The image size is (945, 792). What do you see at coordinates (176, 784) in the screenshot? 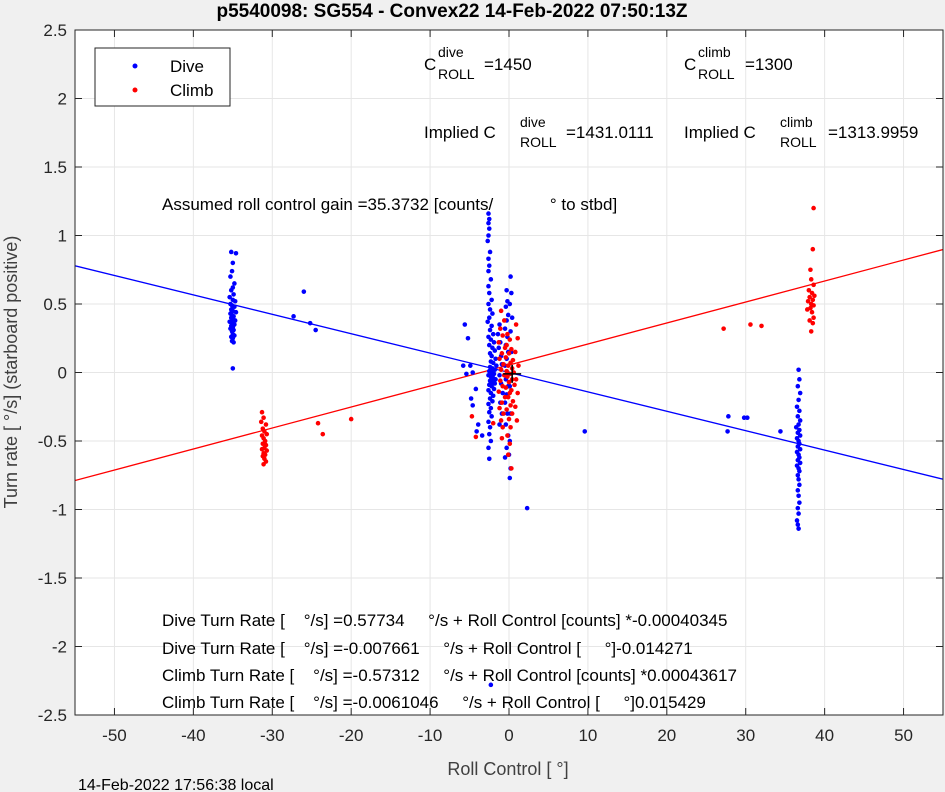
I see `footer-timestamp: 14-Feb-2022 17:56:38 local` at bounding box center [176, 784].